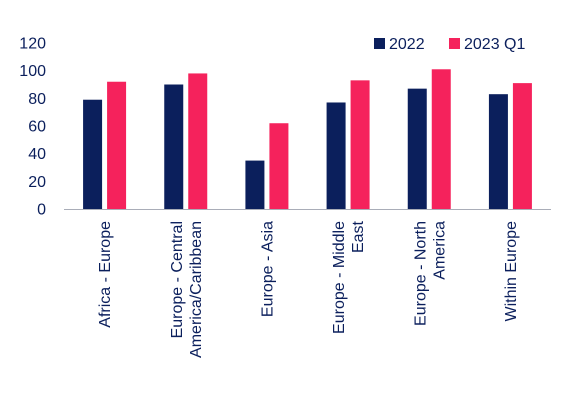 The height and width of the screenshot is (409, 587). What do you see at coordinates (177, 279) in the screenshot?
I see `x-tick-label: Europe - Central` at bounding box center [177, 279].